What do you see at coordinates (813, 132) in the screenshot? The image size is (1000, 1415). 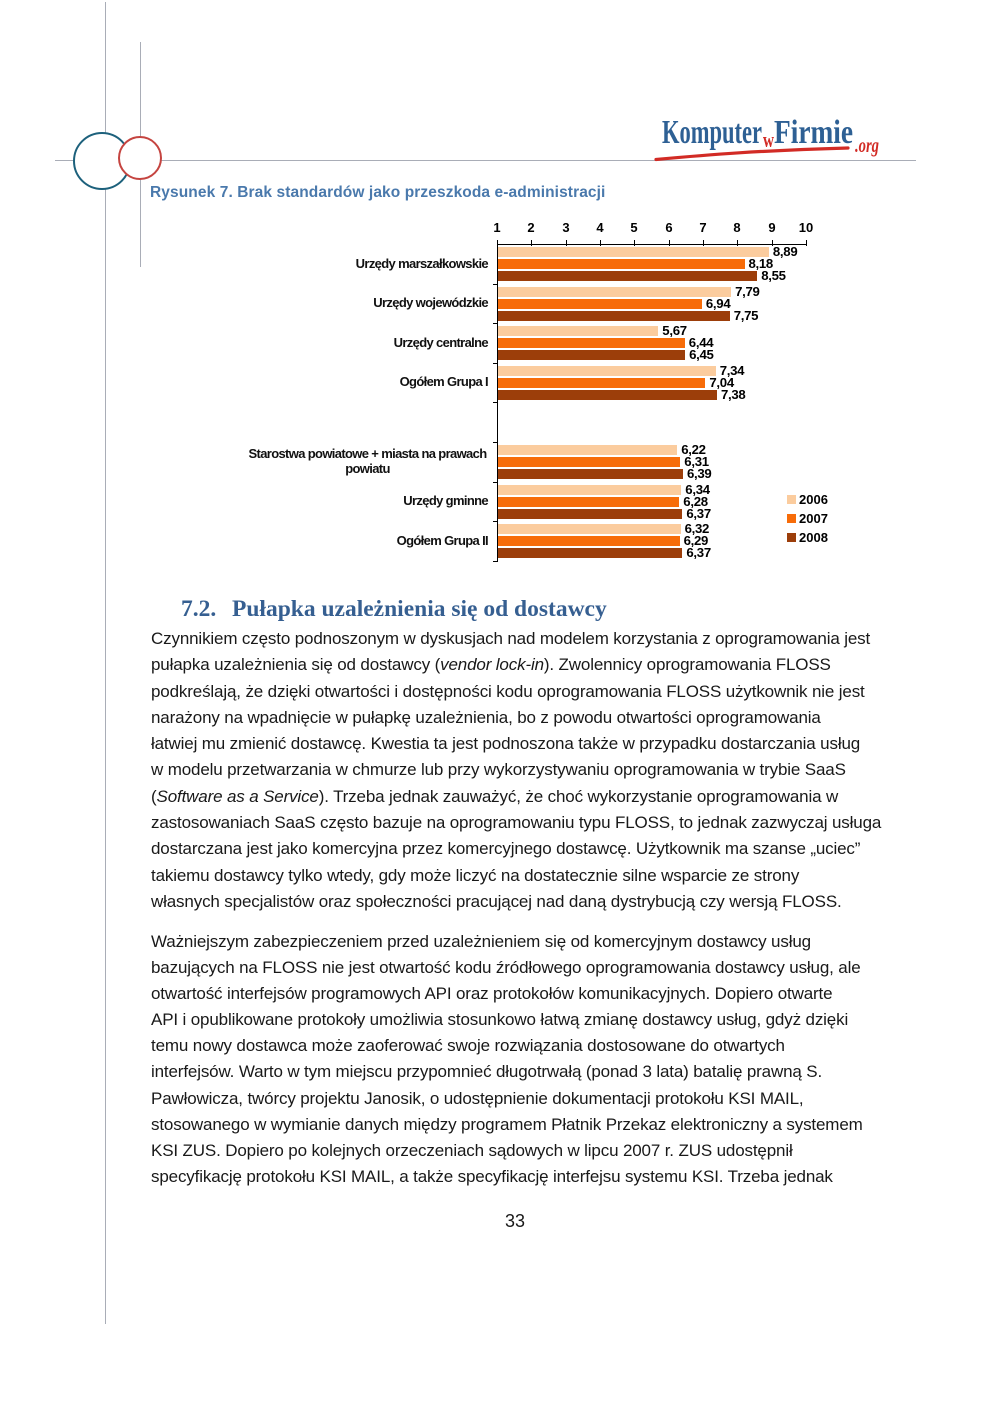 I see `svg-text: Firmie` at bounding box center [813, 132].